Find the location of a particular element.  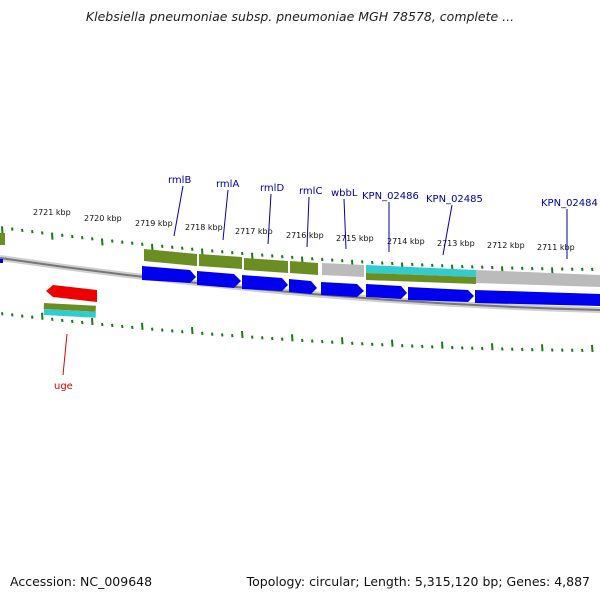

uge-trna-bar is located at coordinates (69, 313).